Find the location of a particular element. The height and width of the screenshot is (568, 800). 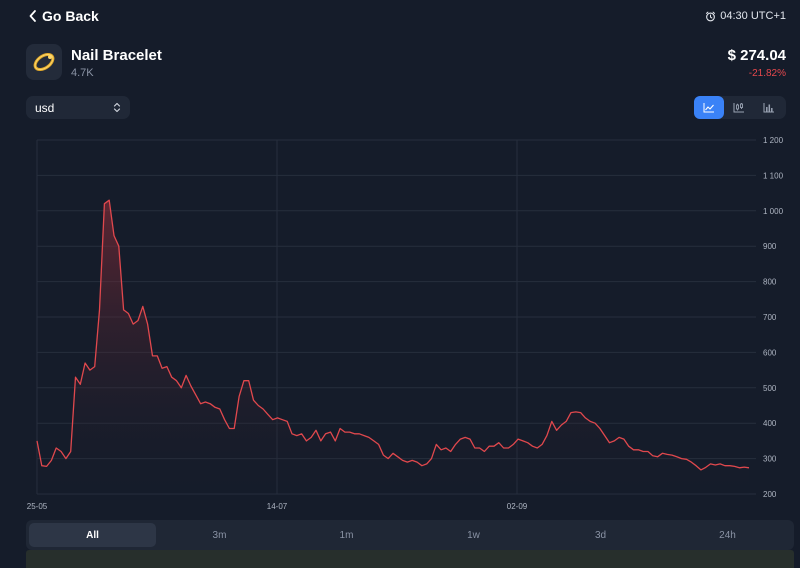

bar-chart-icon is located at coordinates (768, 108).